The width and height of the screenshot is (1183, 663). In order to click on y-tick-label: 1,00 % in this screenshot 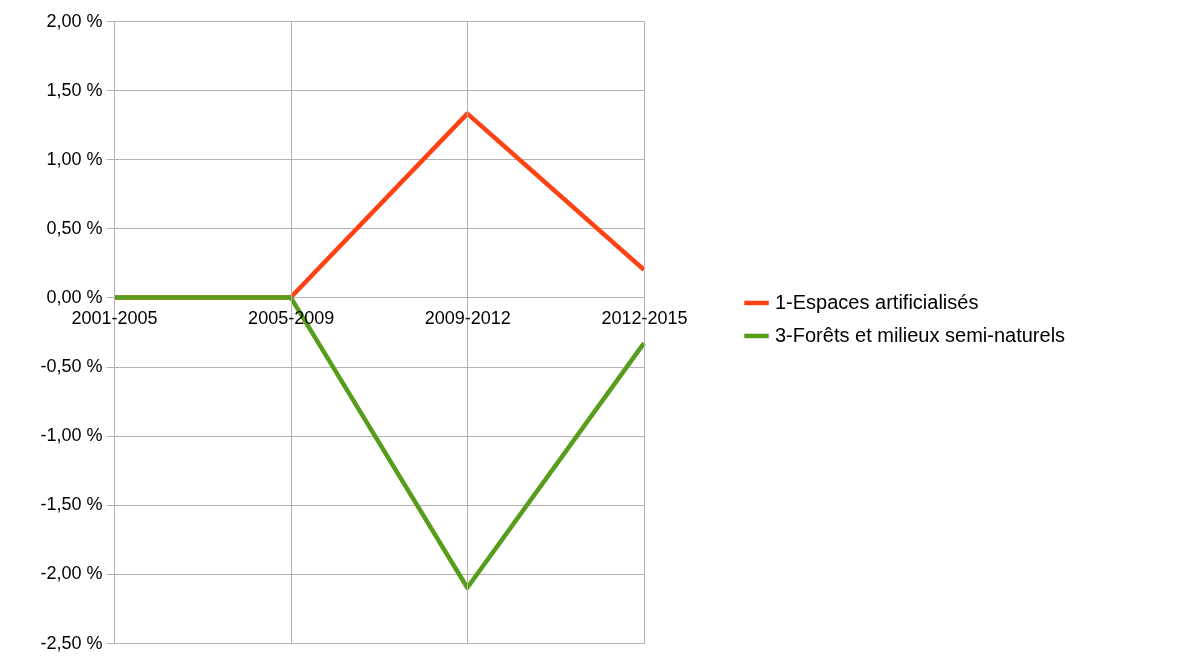, I will do `click(74, 158)`.